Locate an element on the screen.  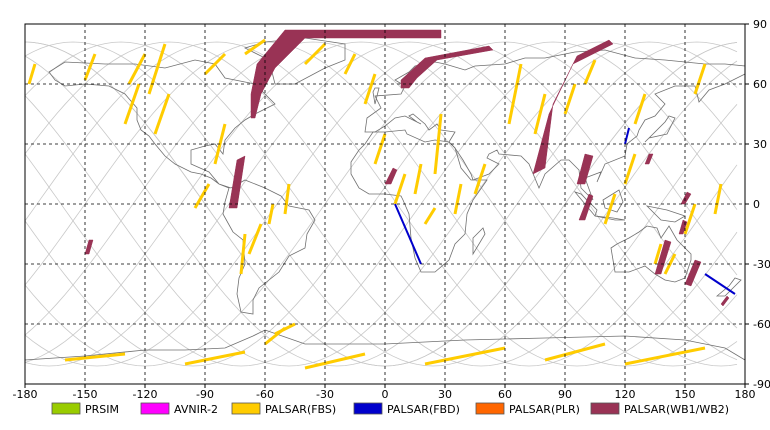
x-tick-label: 60 is located at coordinates (505, 394).